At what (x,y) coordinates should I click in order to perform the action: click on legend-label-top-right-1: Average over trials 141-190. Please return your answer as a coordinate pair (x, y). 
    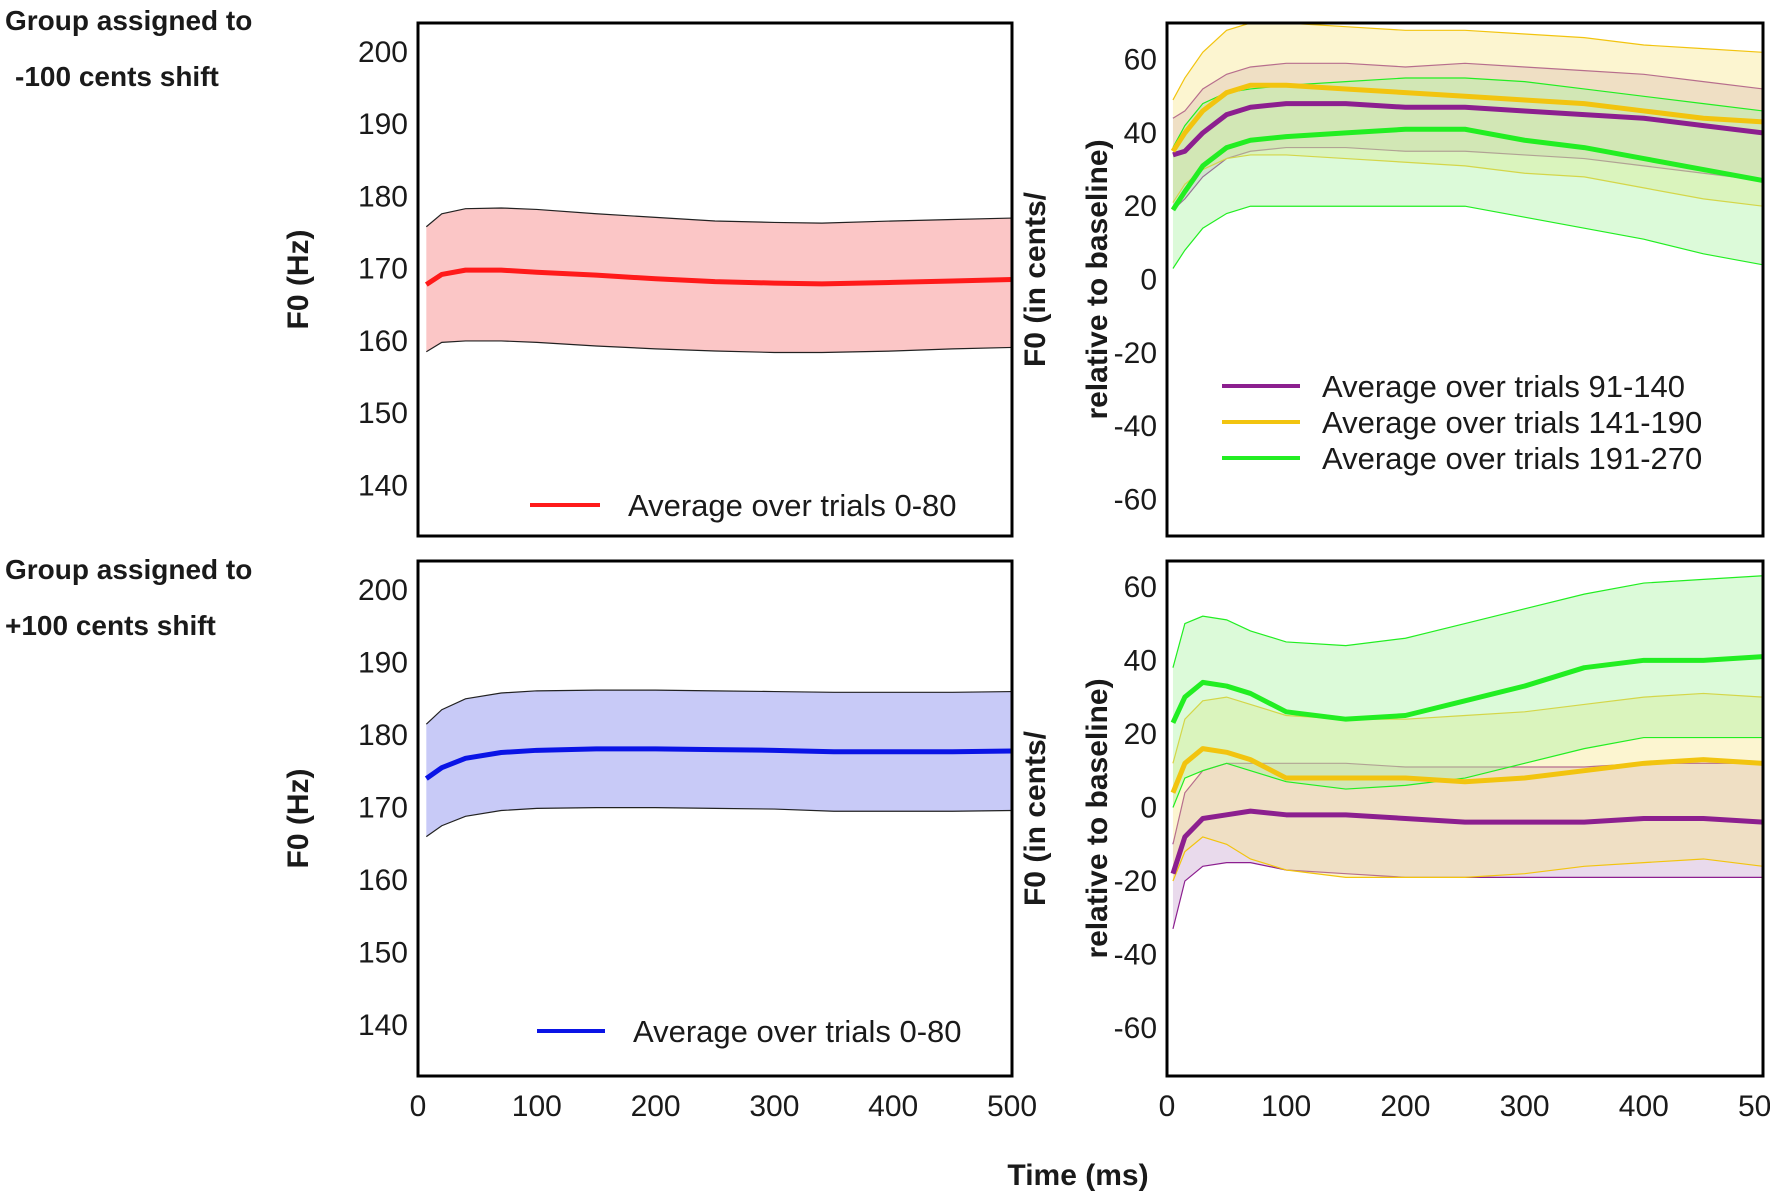
    Looking at the image, I should click on (1512, 422).